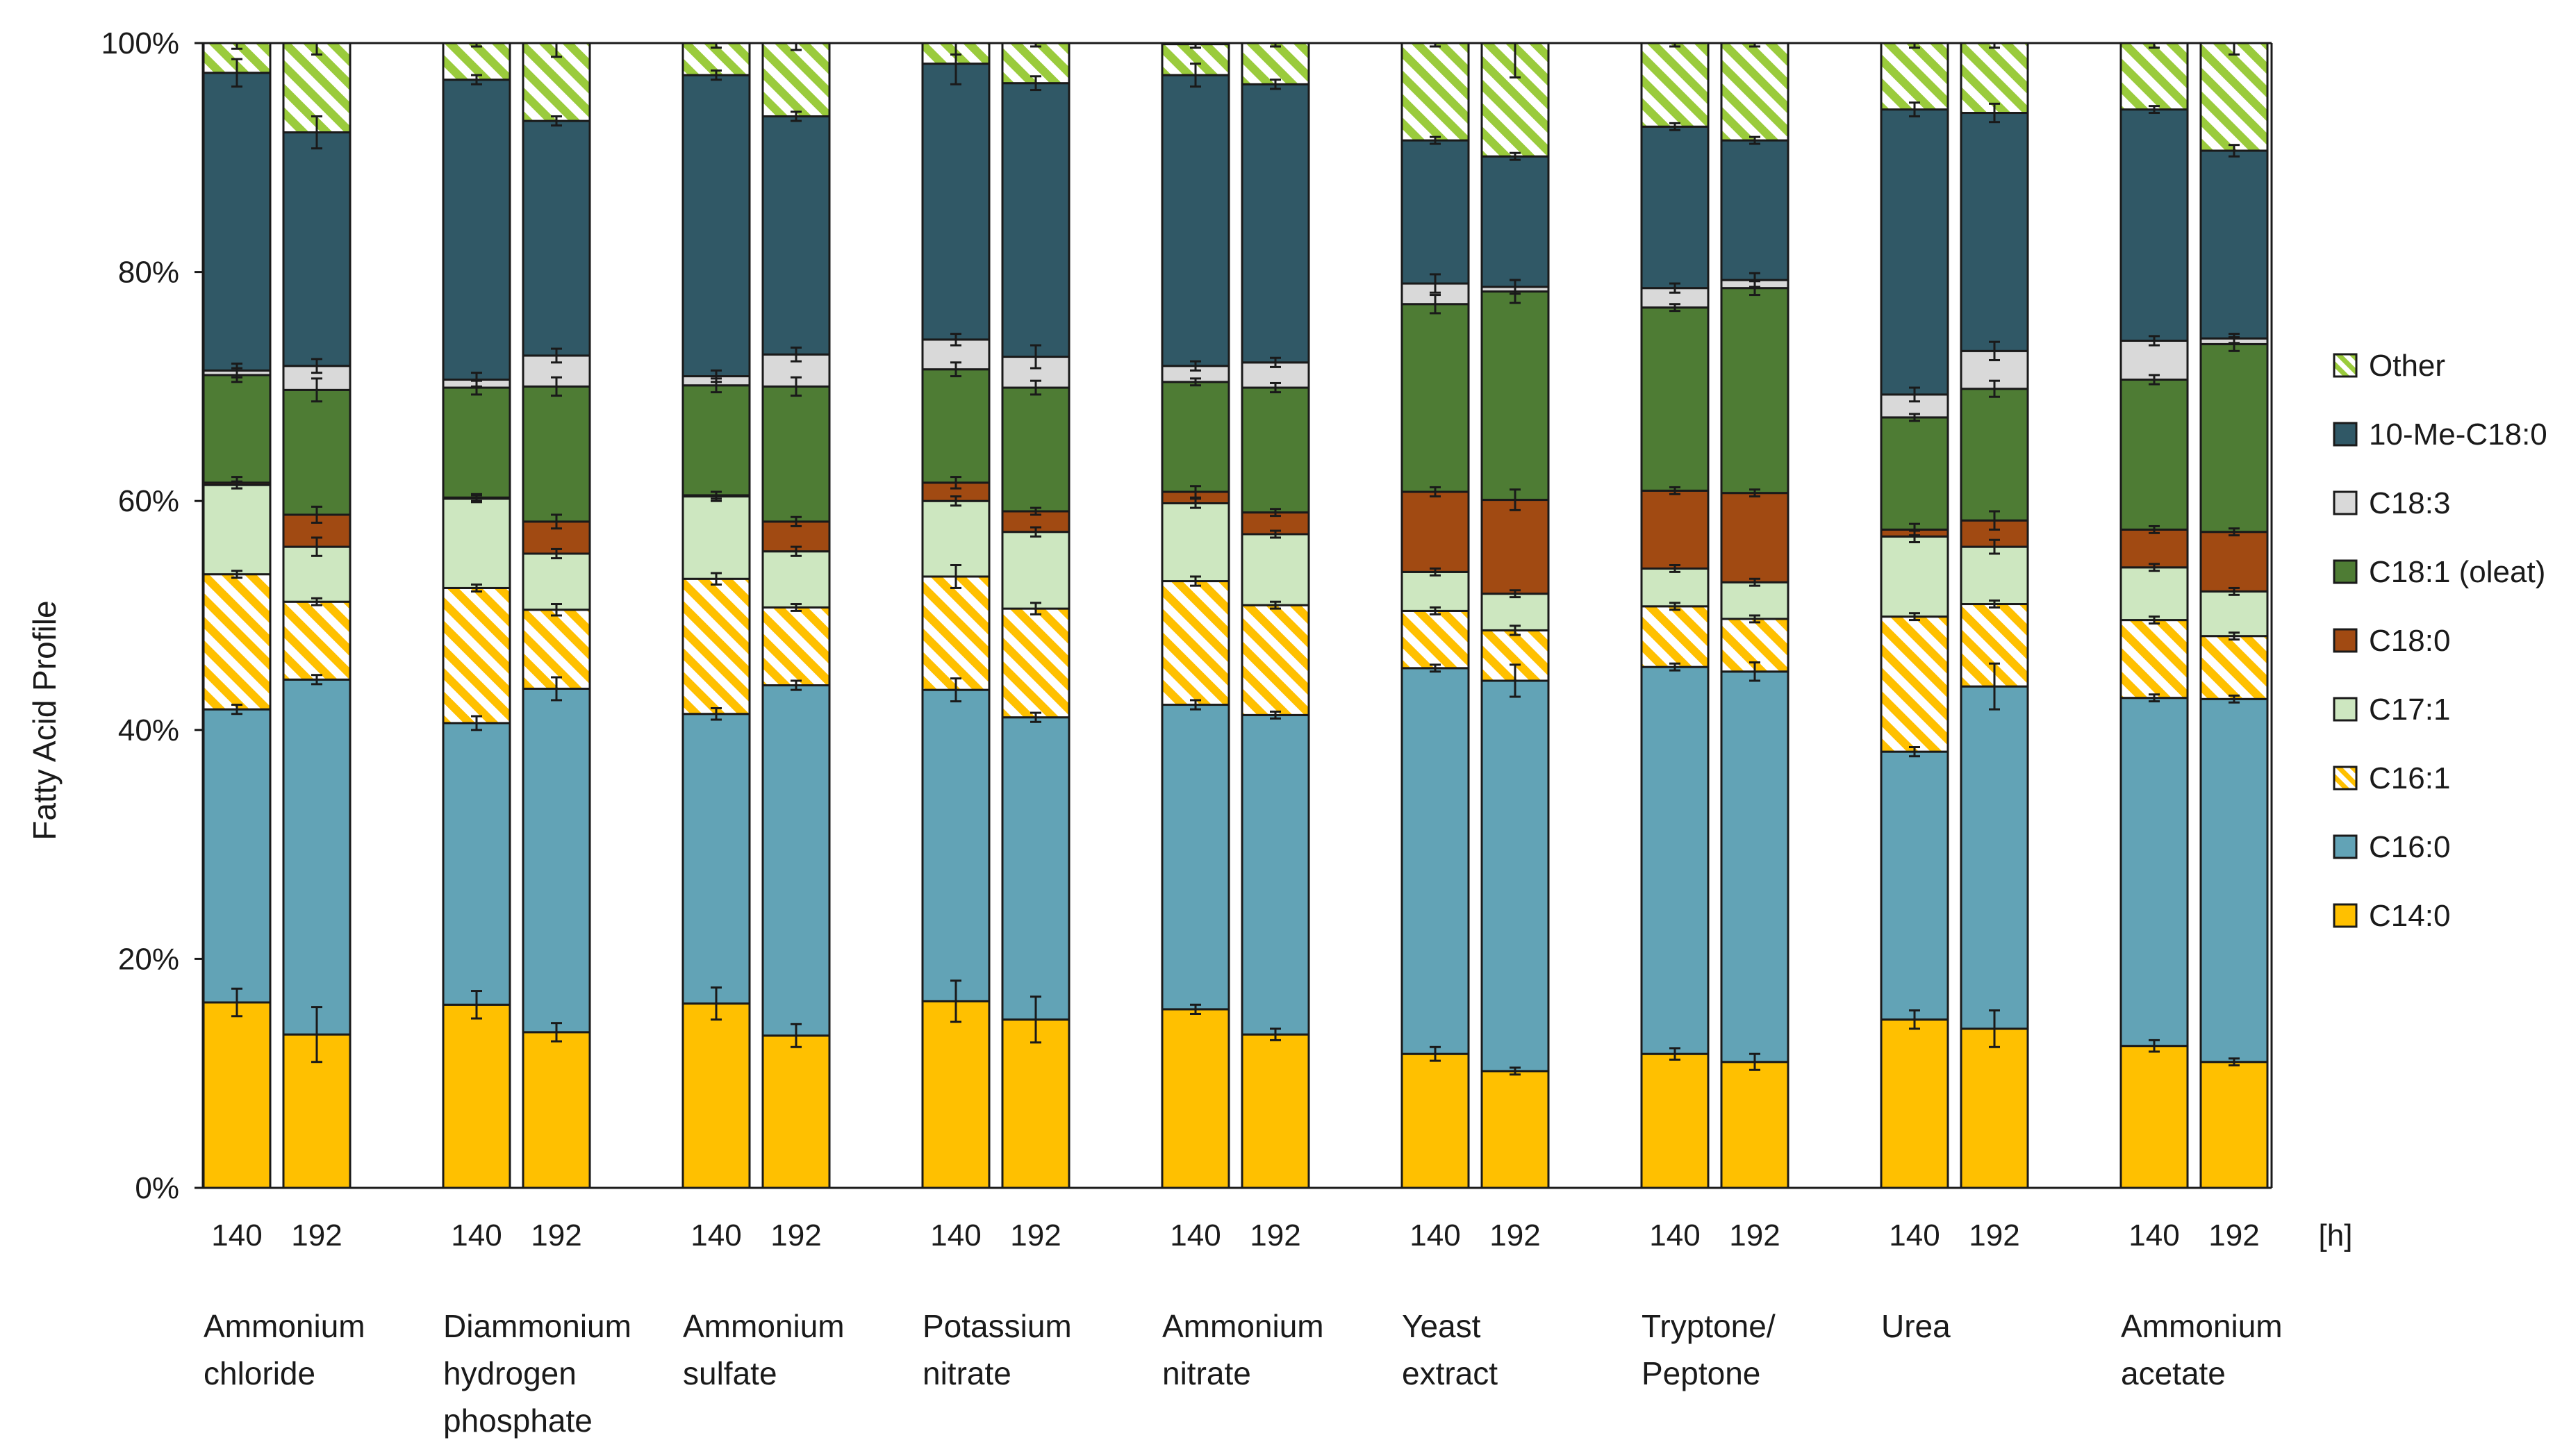  Describe the element at coordinates (1243, 1349) in the screenshot. I see `group-label: Ammonium nitrate` at that location.